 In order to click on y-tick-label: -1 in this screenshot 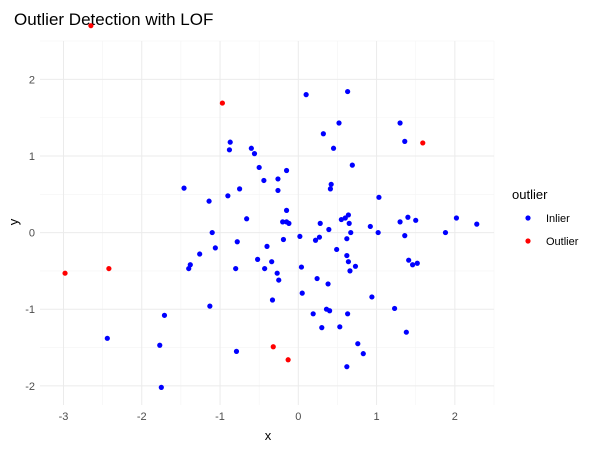, I will do `click(30, 310)`.